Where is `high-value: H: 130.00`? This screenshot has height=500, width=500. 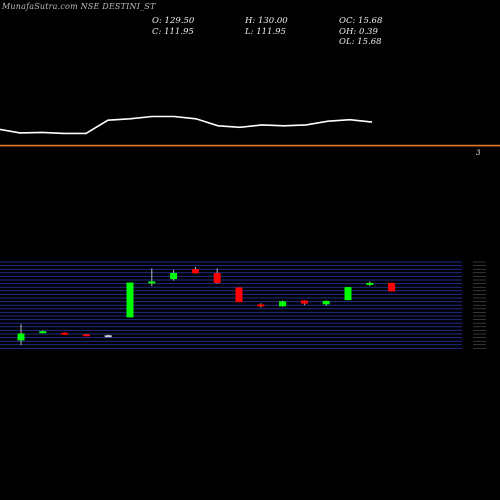
high-value: H: 130.00 is located at coordinates (266, 21).